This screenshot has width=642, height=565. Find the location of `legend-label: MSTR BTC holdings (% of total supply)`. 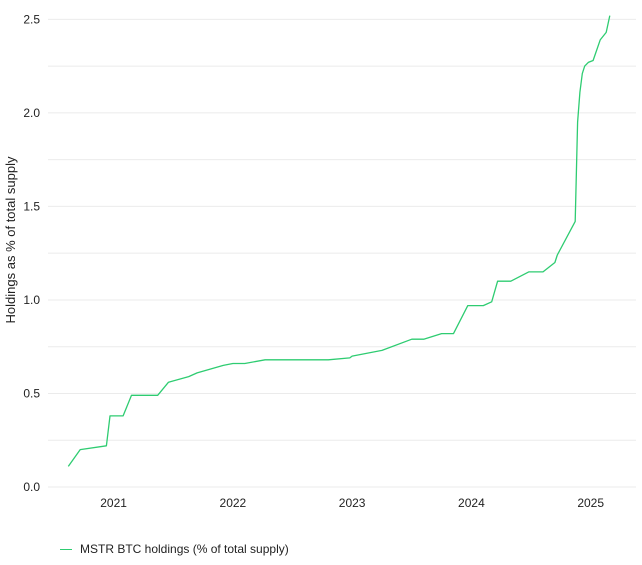

legend-label: MSTR BTC holdings (% of total supply) is located at coordinates (184, 549).